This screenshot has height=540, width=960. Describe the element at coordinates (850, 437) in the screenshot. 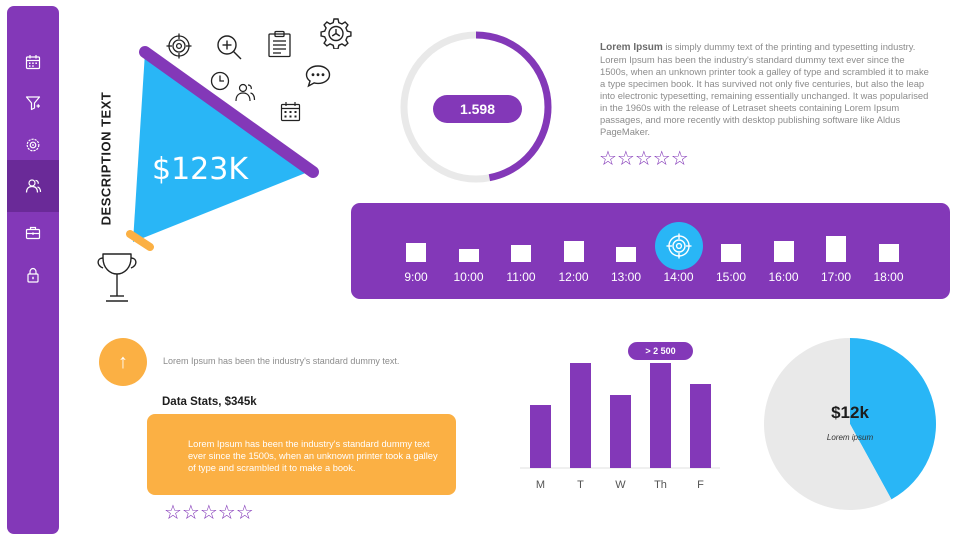

I see `pie-label: Lorem ipsum` at that location.